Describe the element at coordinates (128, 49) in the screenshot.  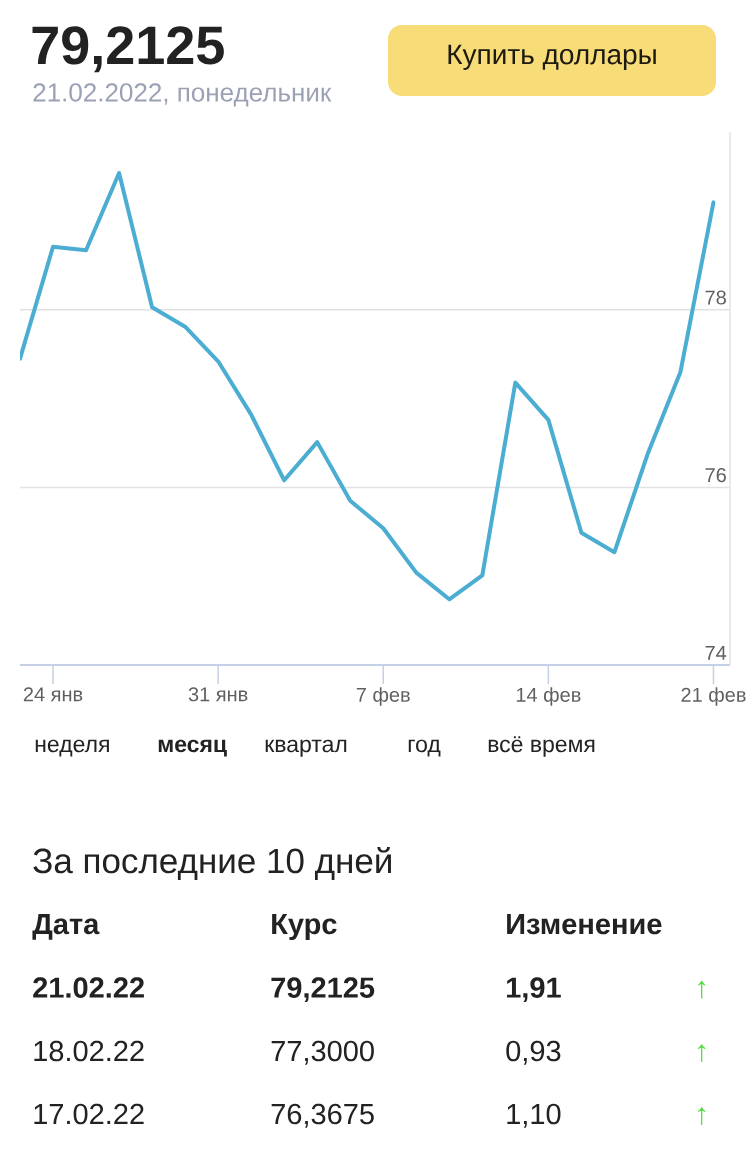
I see `chart-title: 79,2125` at that location.